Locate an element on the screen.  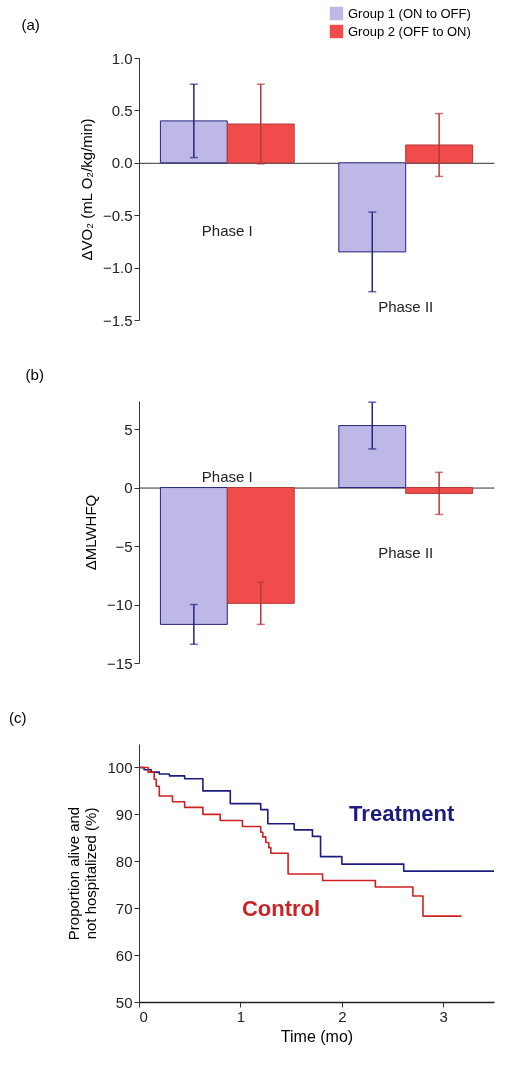
y-tick-label: 90 is located at coordinates (124, 814).